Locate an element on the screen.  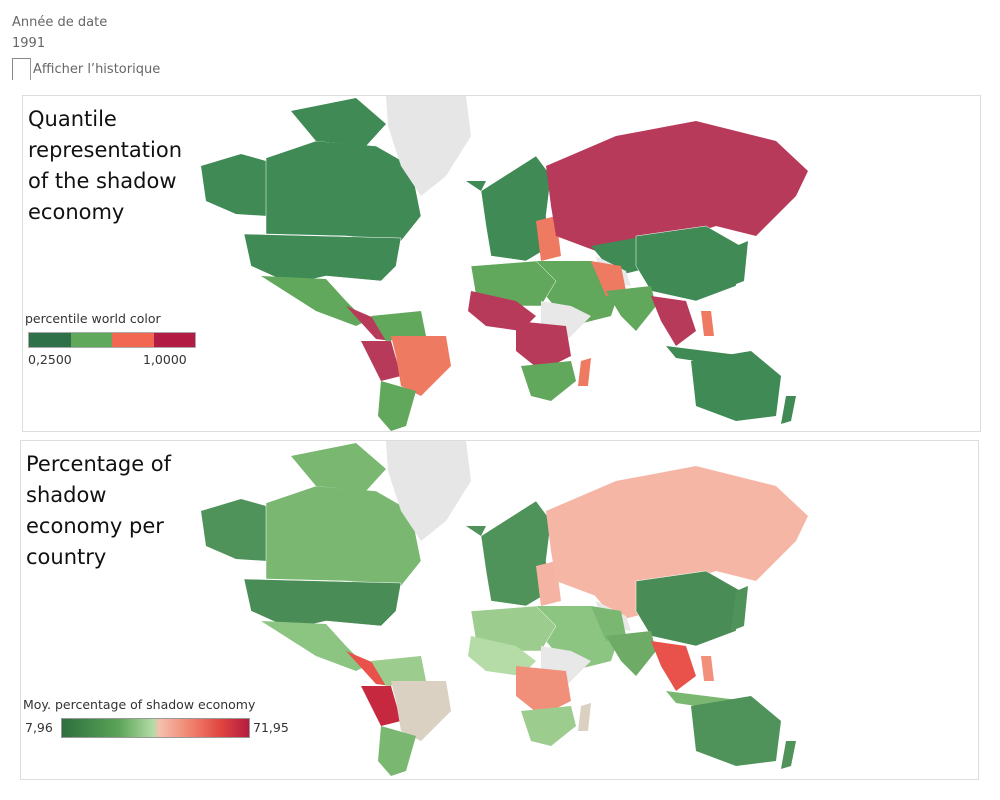
percentage-color-legend is located at coordinates (155, 728).